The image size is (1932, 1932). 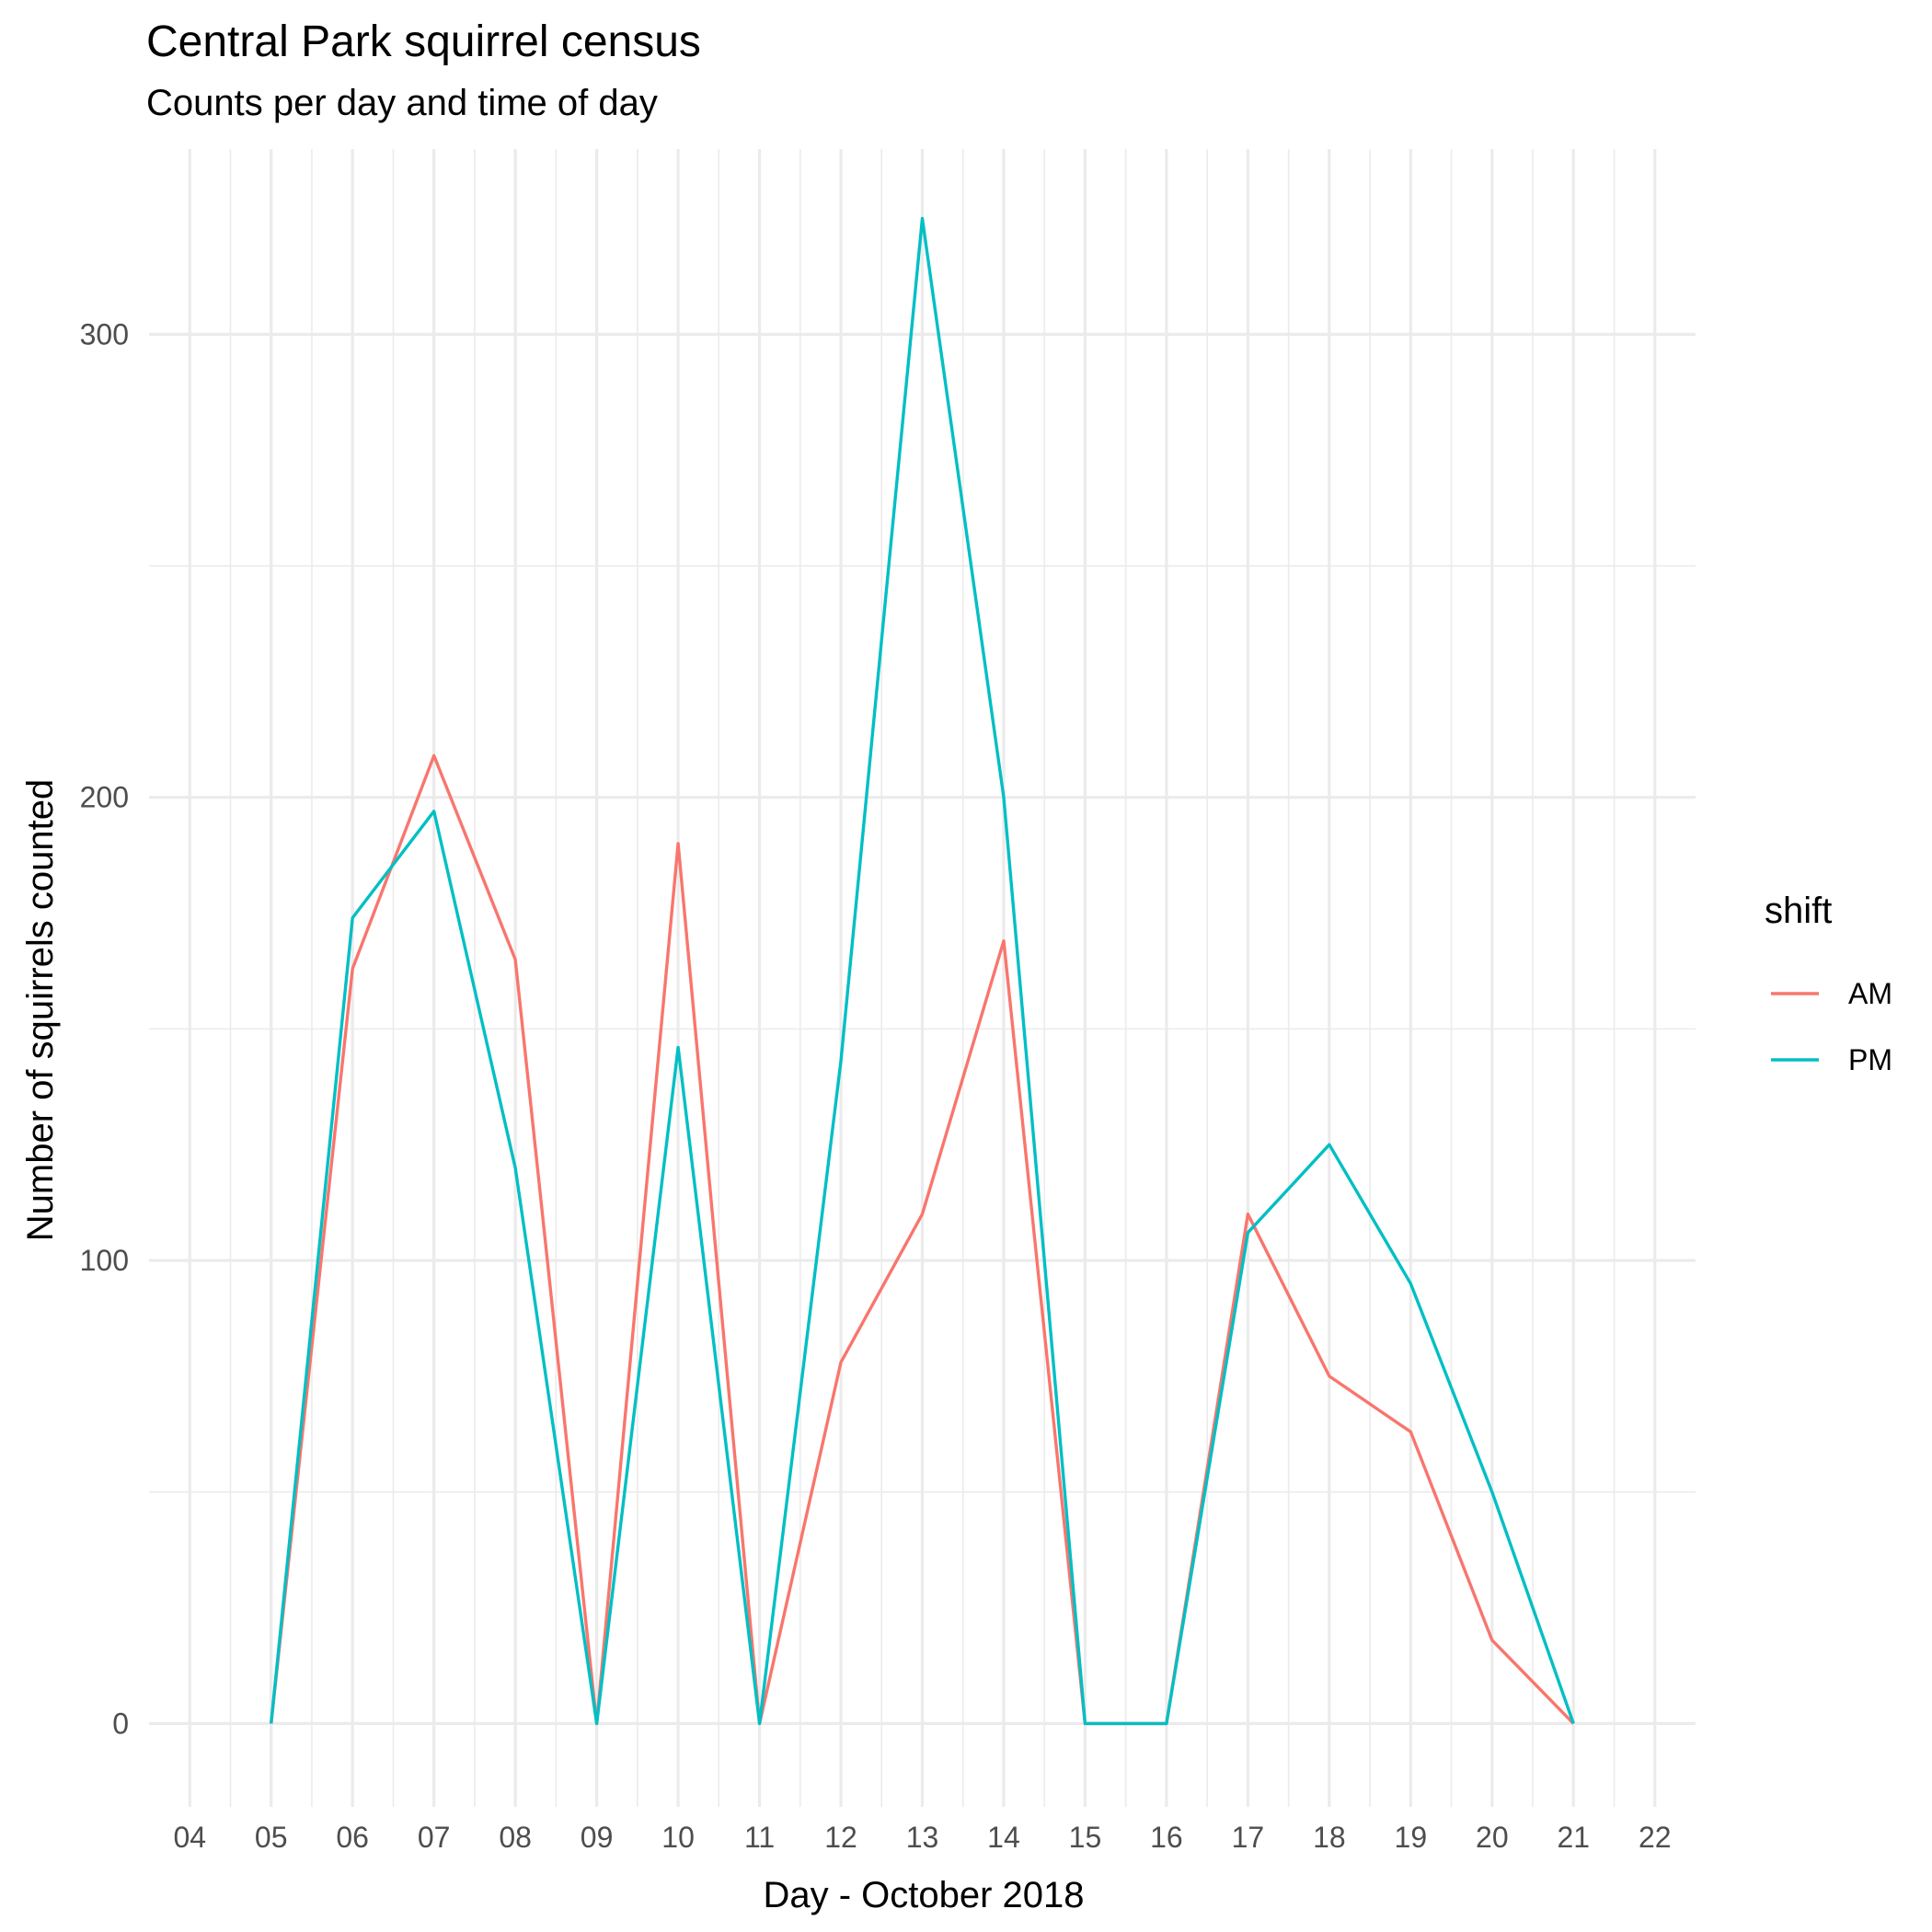 I want to click on x-axis-tick-labels: 04 05 06 07 08 09 10 11 12 13 14 15 16 17 18 19 20 21 22, so click(x=922, y=1837).